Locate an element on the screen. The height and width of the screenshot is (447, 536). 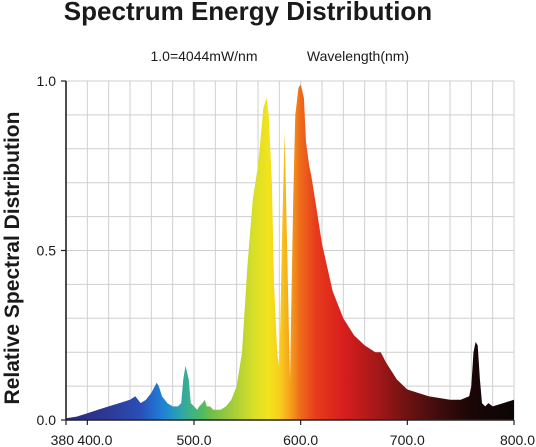
y-tick-label: 0.5 is located at coordinates (47, 251).